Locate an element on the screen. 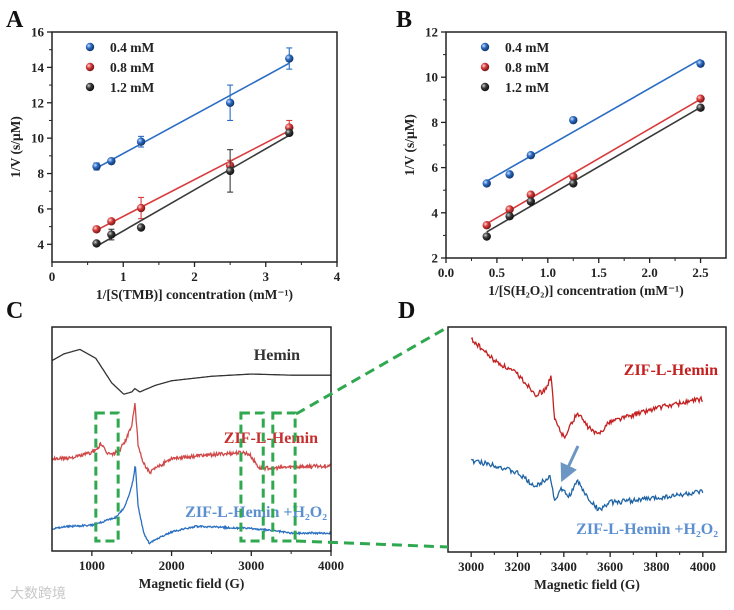  x-tick-label: 3400 is located at coordinates (564, 566).